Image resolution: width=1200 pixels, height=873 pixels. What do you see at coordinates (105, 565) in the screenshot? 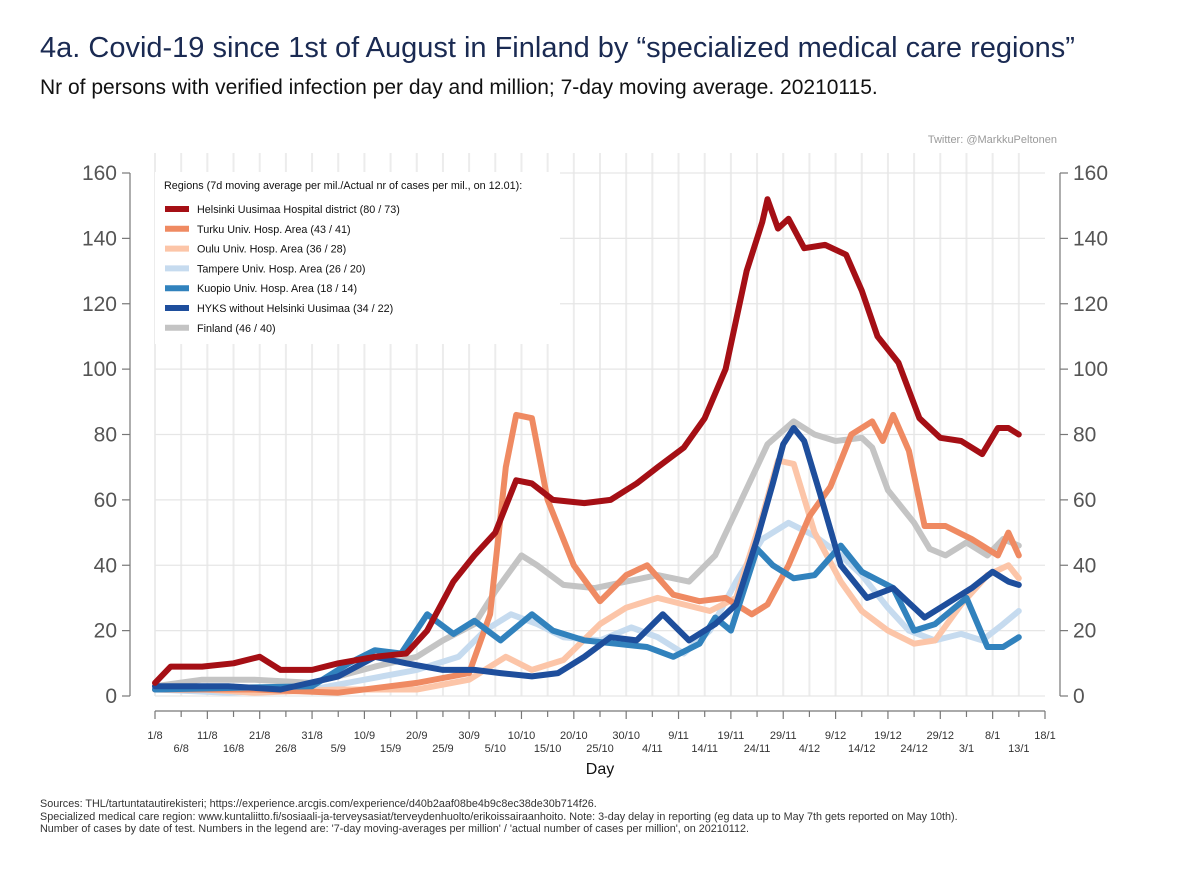
I see `y-tick-label-left: 40` at bounding box center [105, 565].